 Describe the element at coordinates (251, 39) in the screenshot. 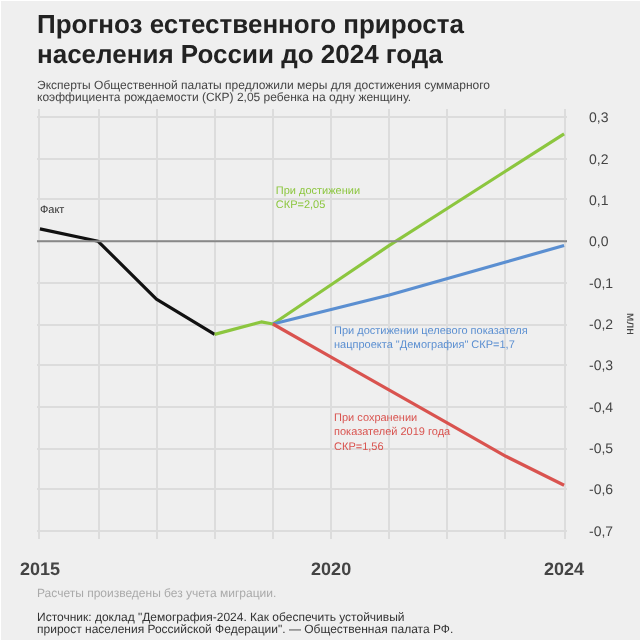

I see `chart-title: Прогноз естественного прироста населения России до 2024 года` at that location.